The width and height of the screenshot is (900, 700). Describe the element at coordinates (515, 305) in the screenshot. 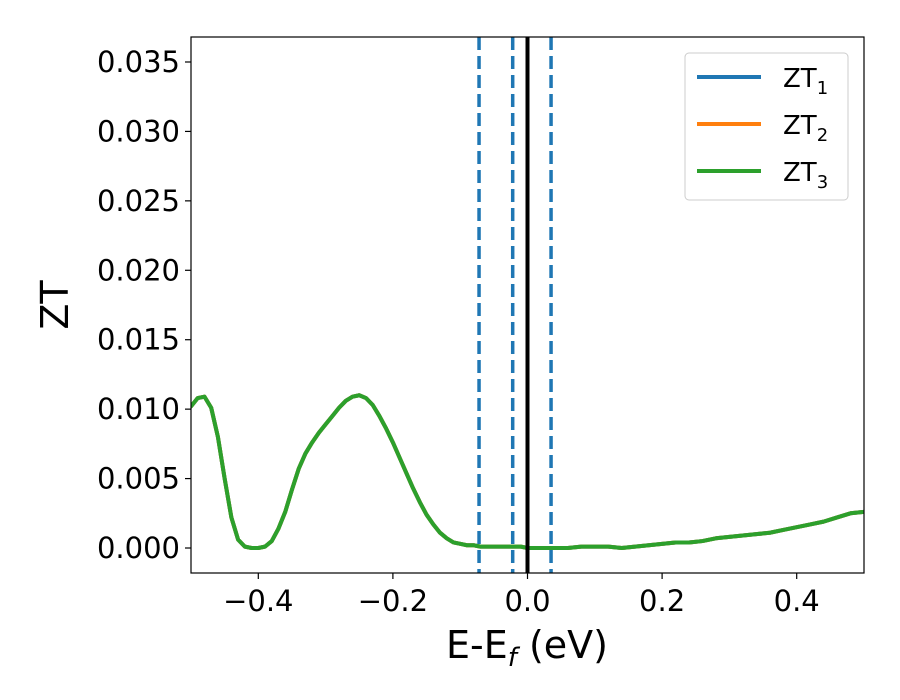

I see `vline-layer` at that location.